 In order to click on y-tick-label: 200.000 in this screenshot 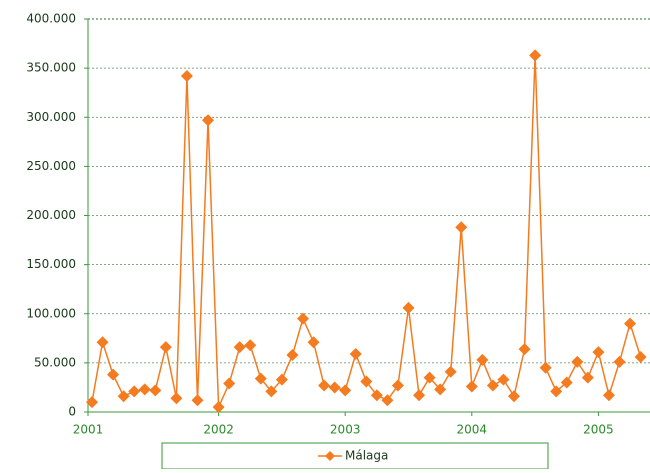, I will do `click(51, 215)`.